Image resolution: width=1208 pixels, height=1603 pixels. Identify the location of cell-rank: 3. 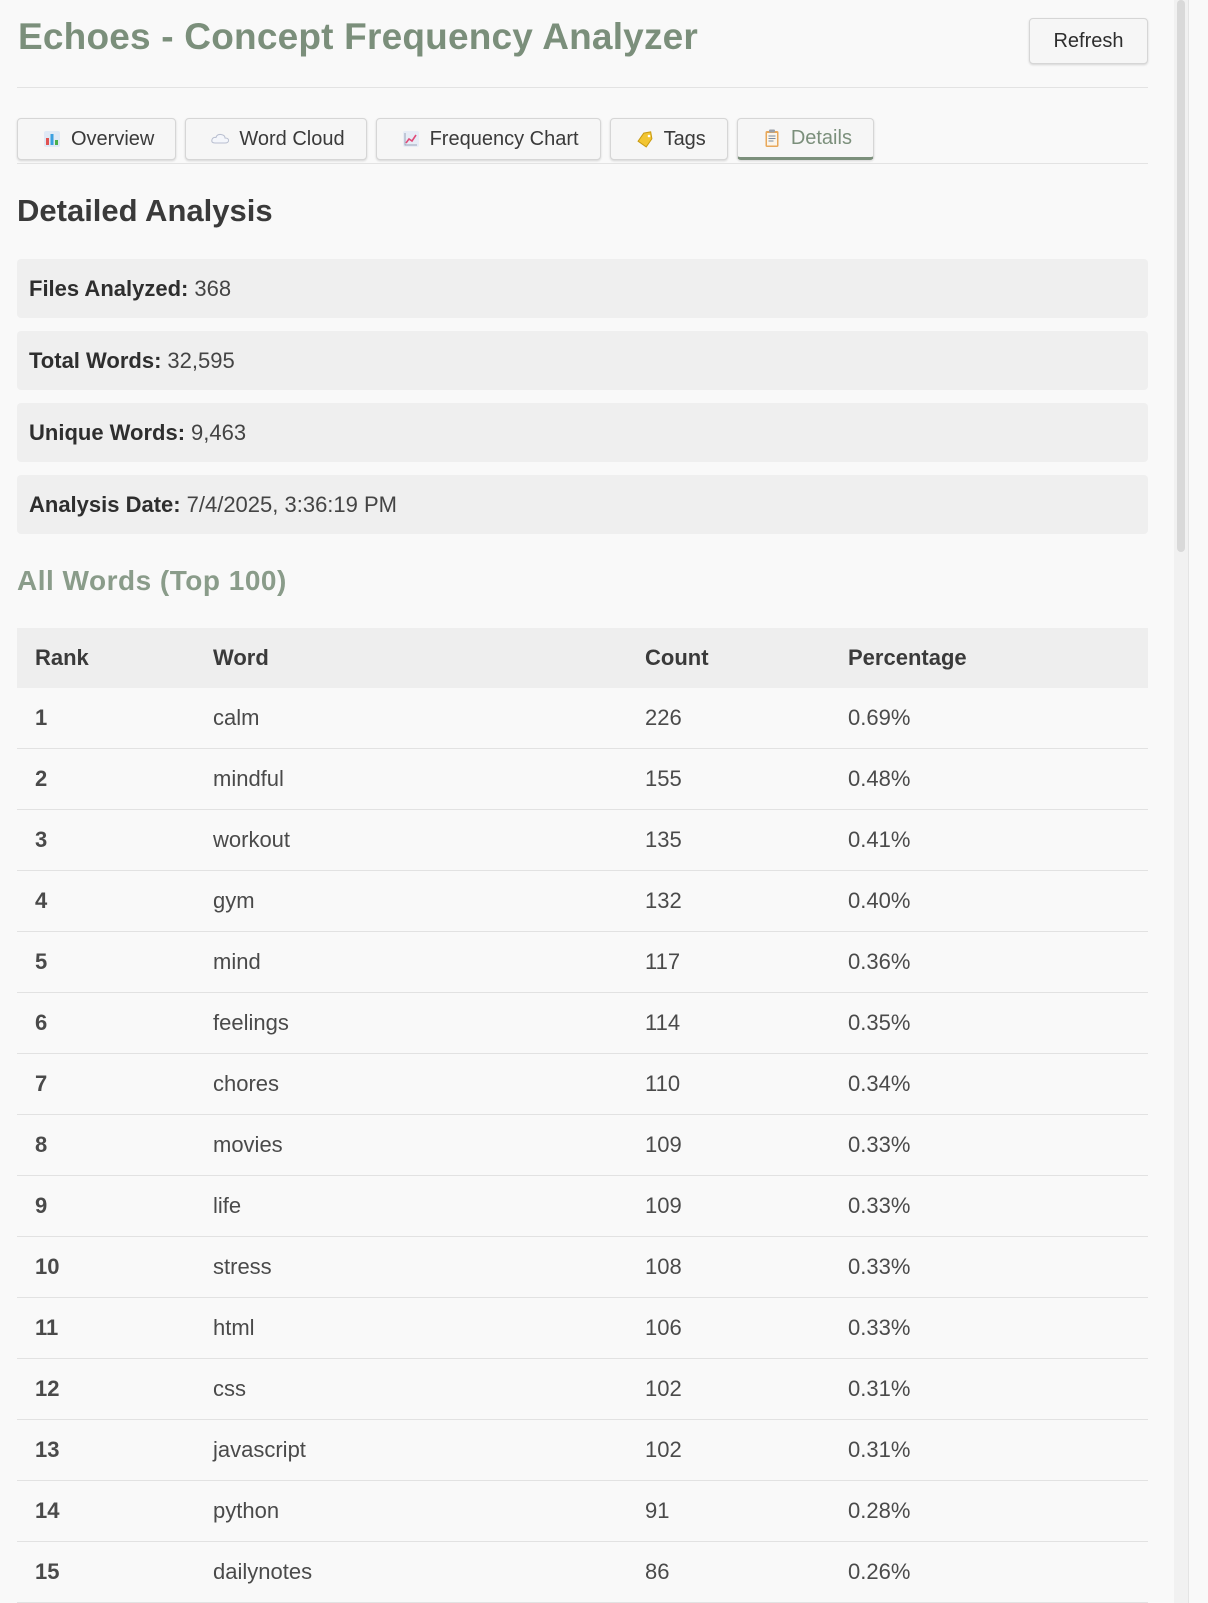
(115, 840).